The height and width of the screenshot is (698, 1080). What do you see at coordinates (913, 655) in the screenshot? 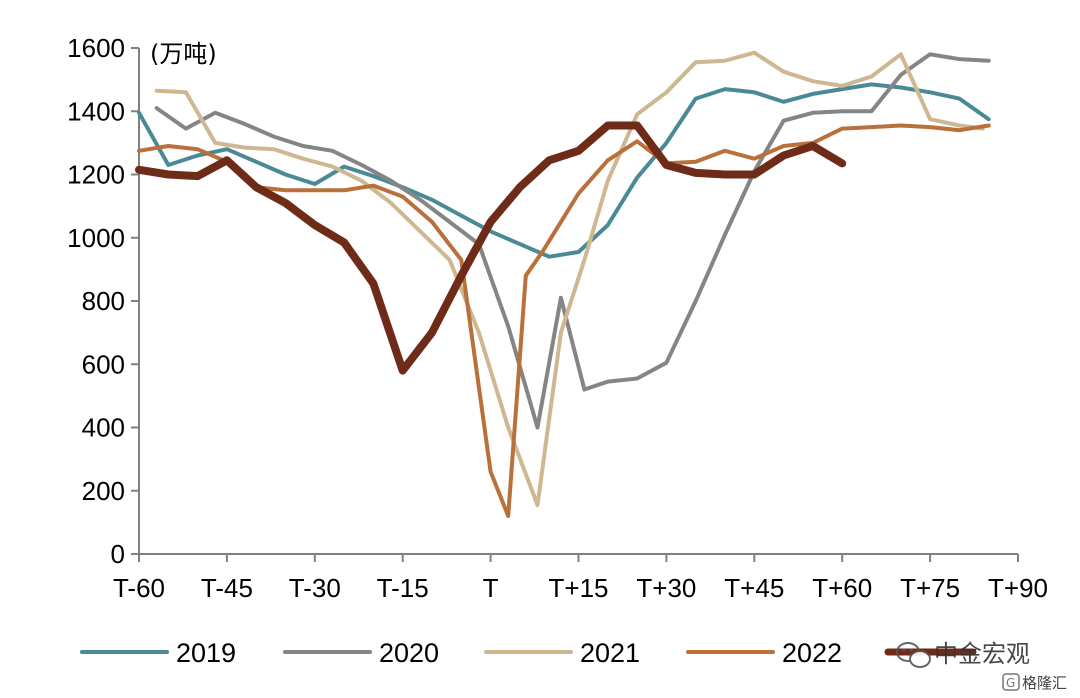
I see `wechat-icon` at bounding box center [913, 655].